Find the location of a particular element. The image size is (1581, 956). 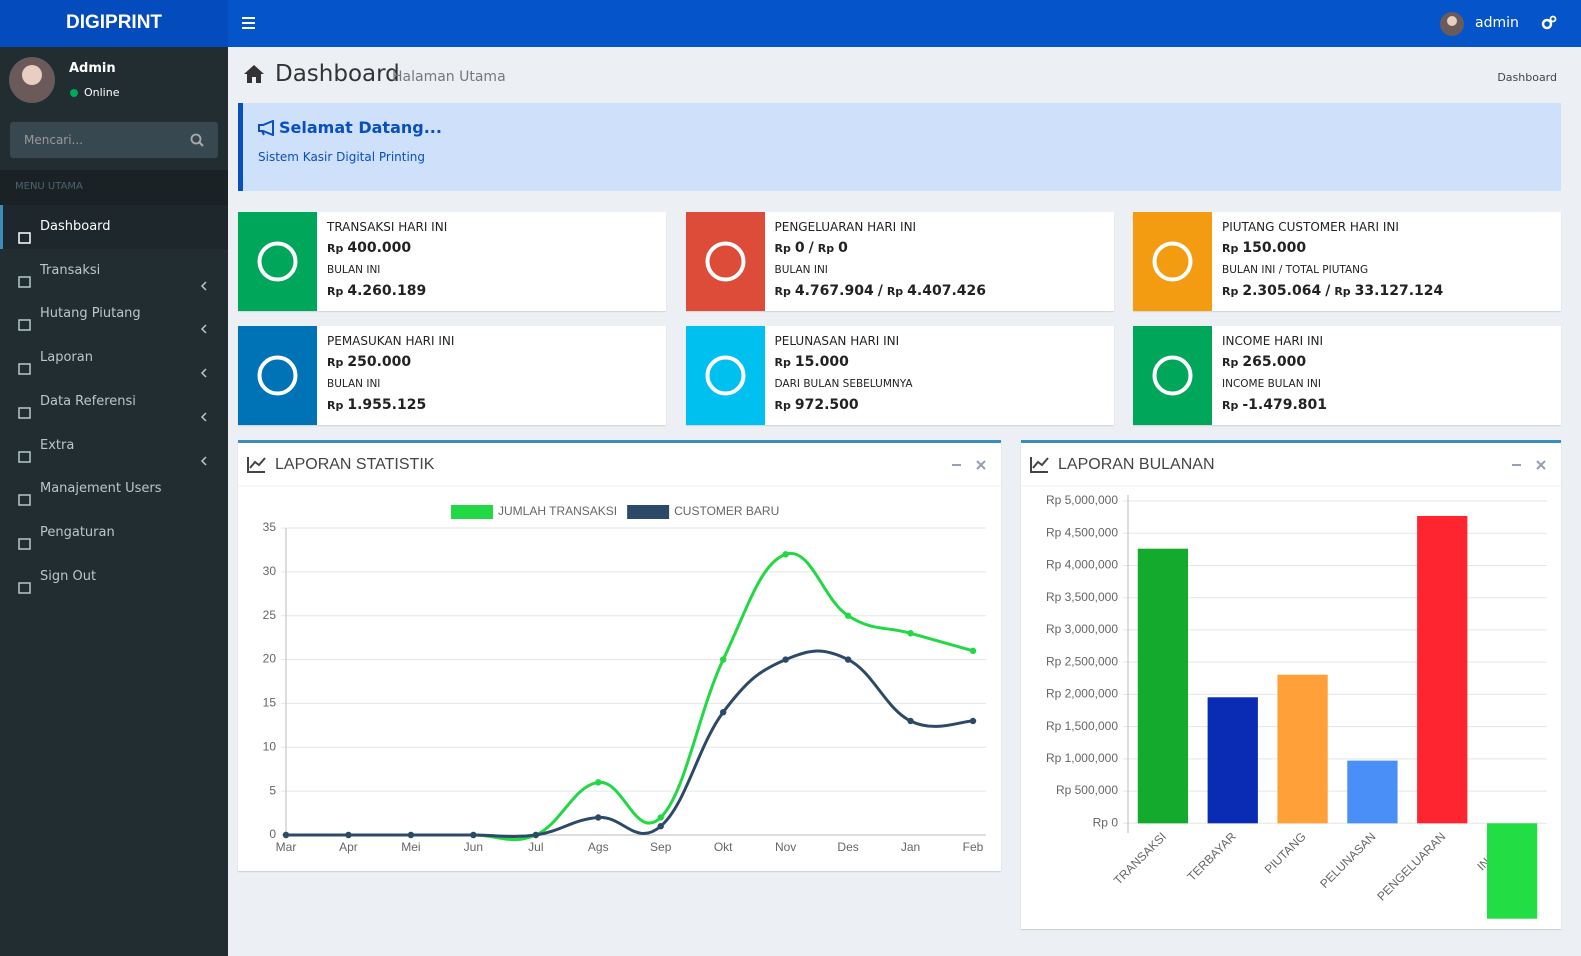

legend-label: JUMLAH TRANSAKSI is located at coordinates (557, 511).